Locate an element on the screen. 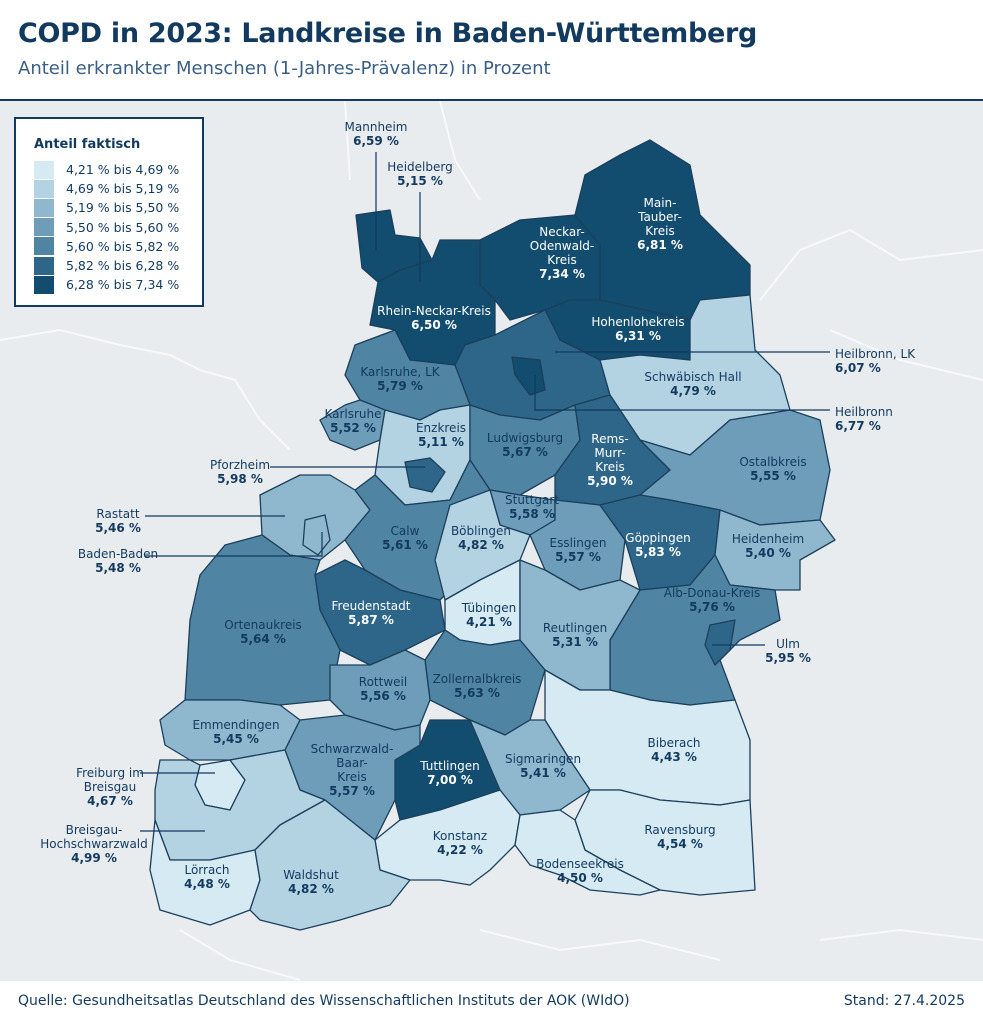 The height and width of the screenshot is (1024, 983). district-name: Baden-Baden is located at coordinates (118, 554).